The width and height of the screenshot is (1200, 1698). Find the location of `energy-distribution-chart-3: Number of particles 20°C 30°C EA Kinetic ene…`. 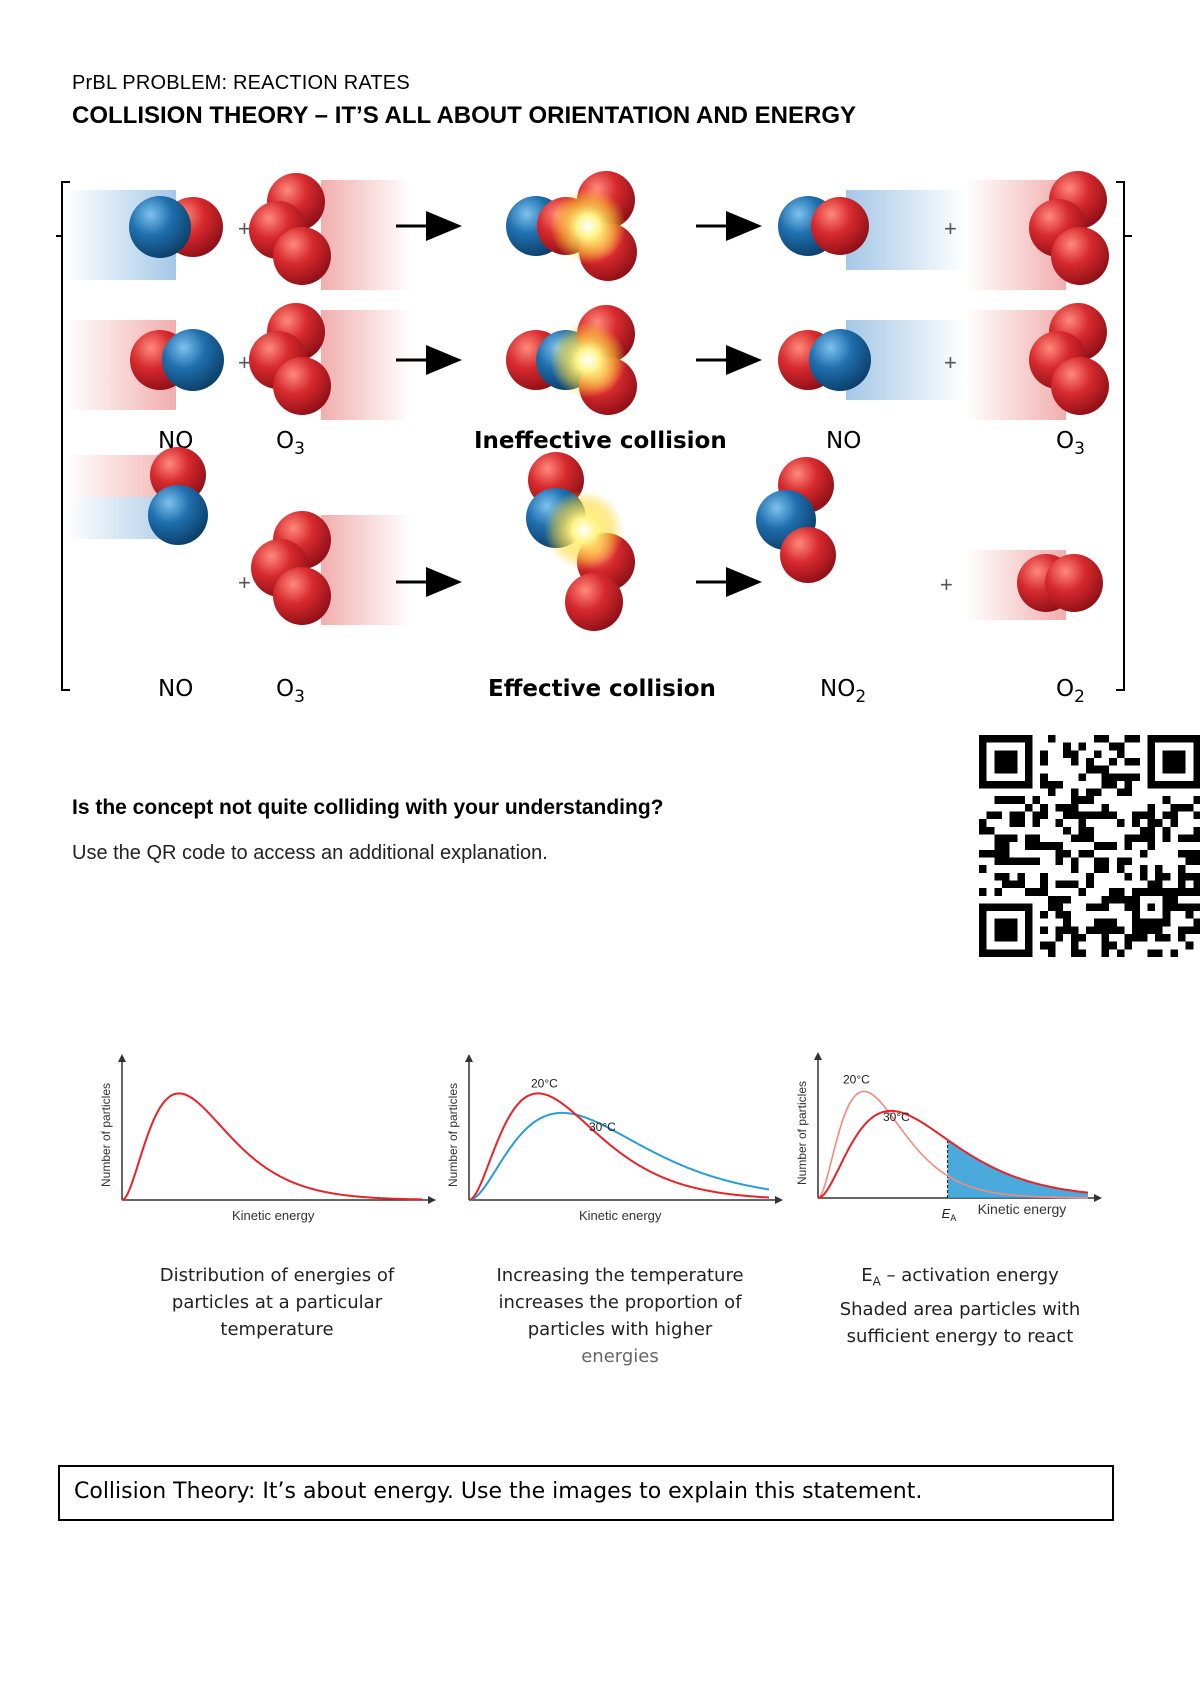

energy-distribution-chart-3: Number of particles 20°C 30°C EA Kinetic ene… is located at coordinates (948, 1137).